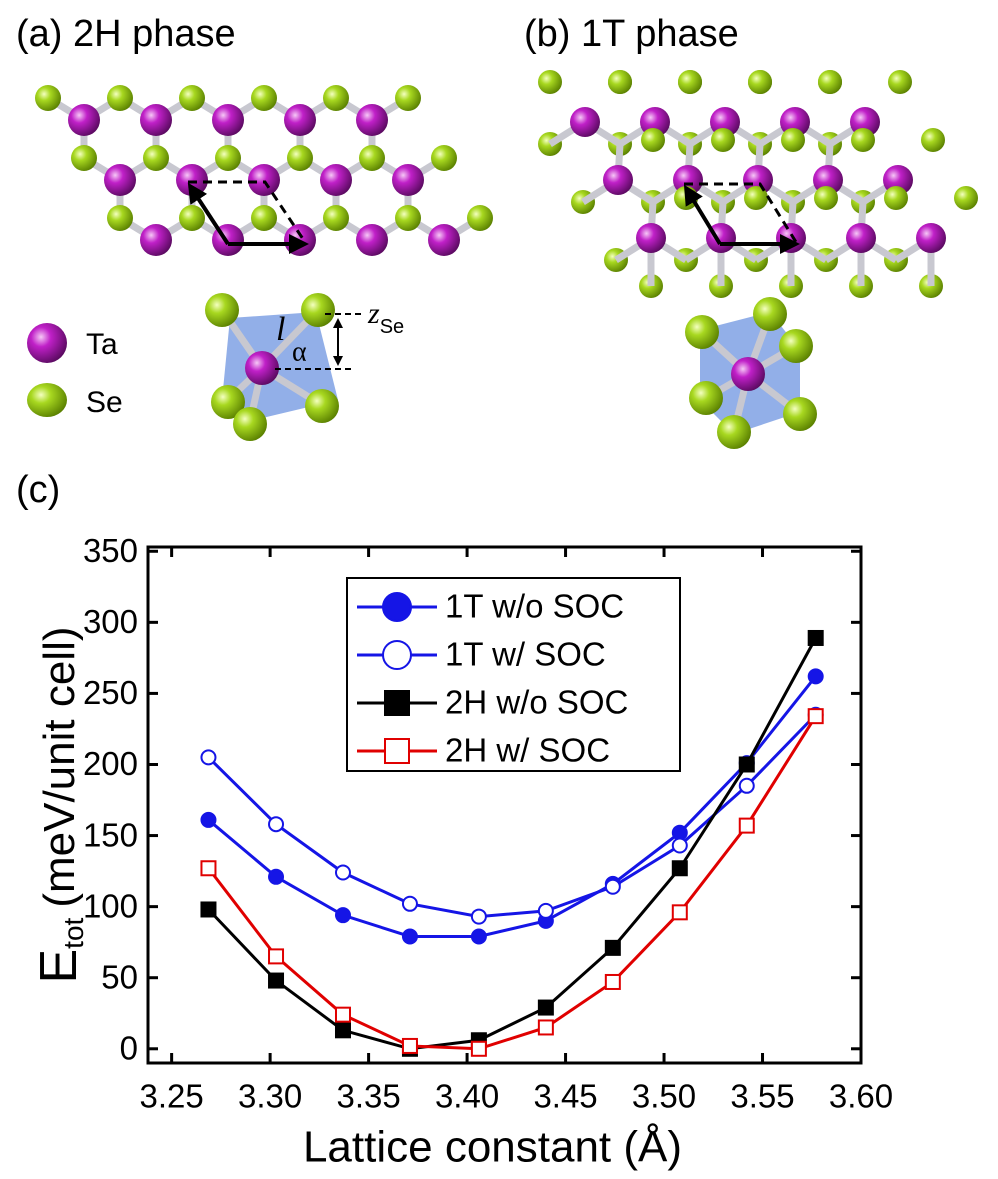 This screenshot has height=1179, width=998. Describe the element at coordinates (536, 702) in the screenshot. I see `legend-label: 2H w/o SOC` at that location.